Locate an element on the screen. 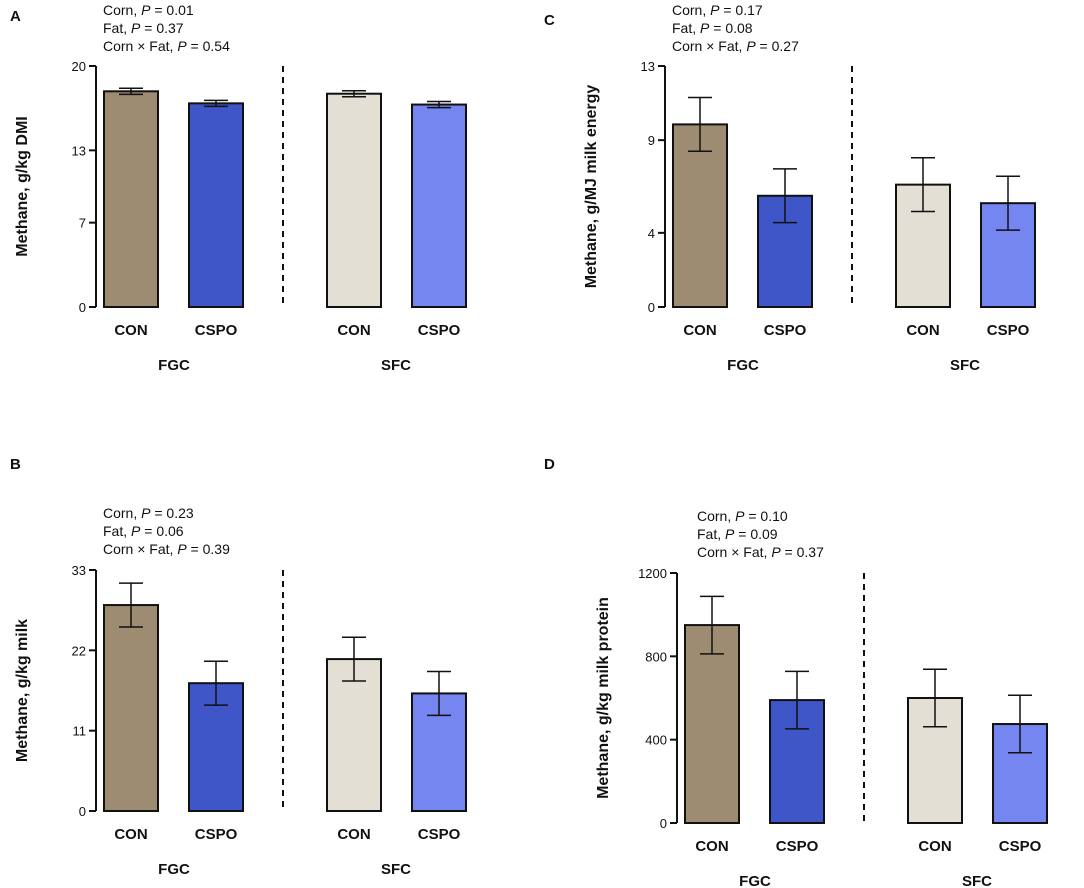  y-axis-title: Methane, g/MJ milk energy is located at coordinates (591, 187).